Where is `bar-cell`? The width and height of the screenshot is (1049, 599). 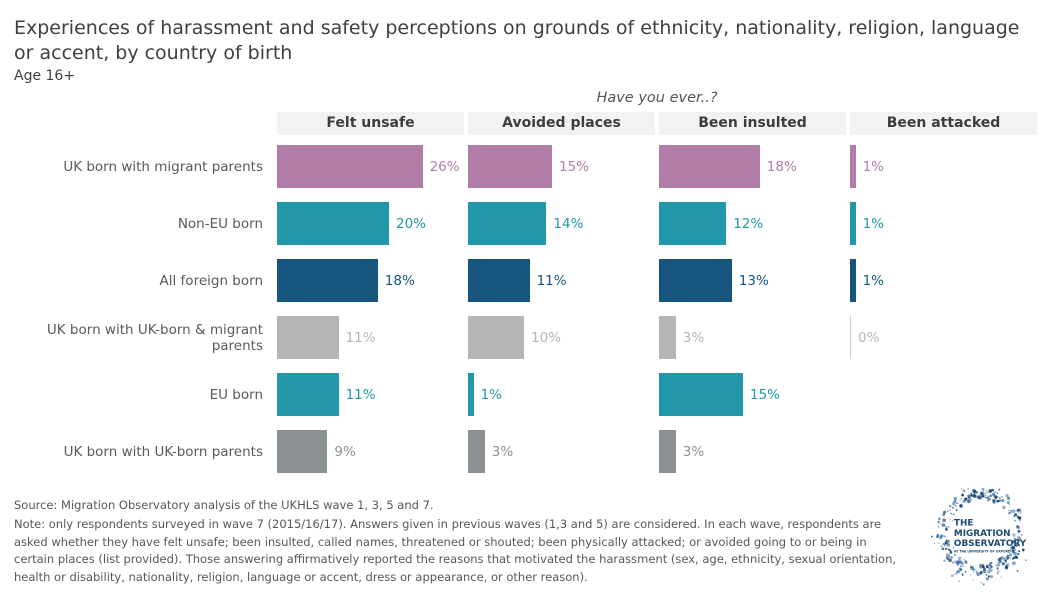
bar-cell is located at coordinates (943, 394).